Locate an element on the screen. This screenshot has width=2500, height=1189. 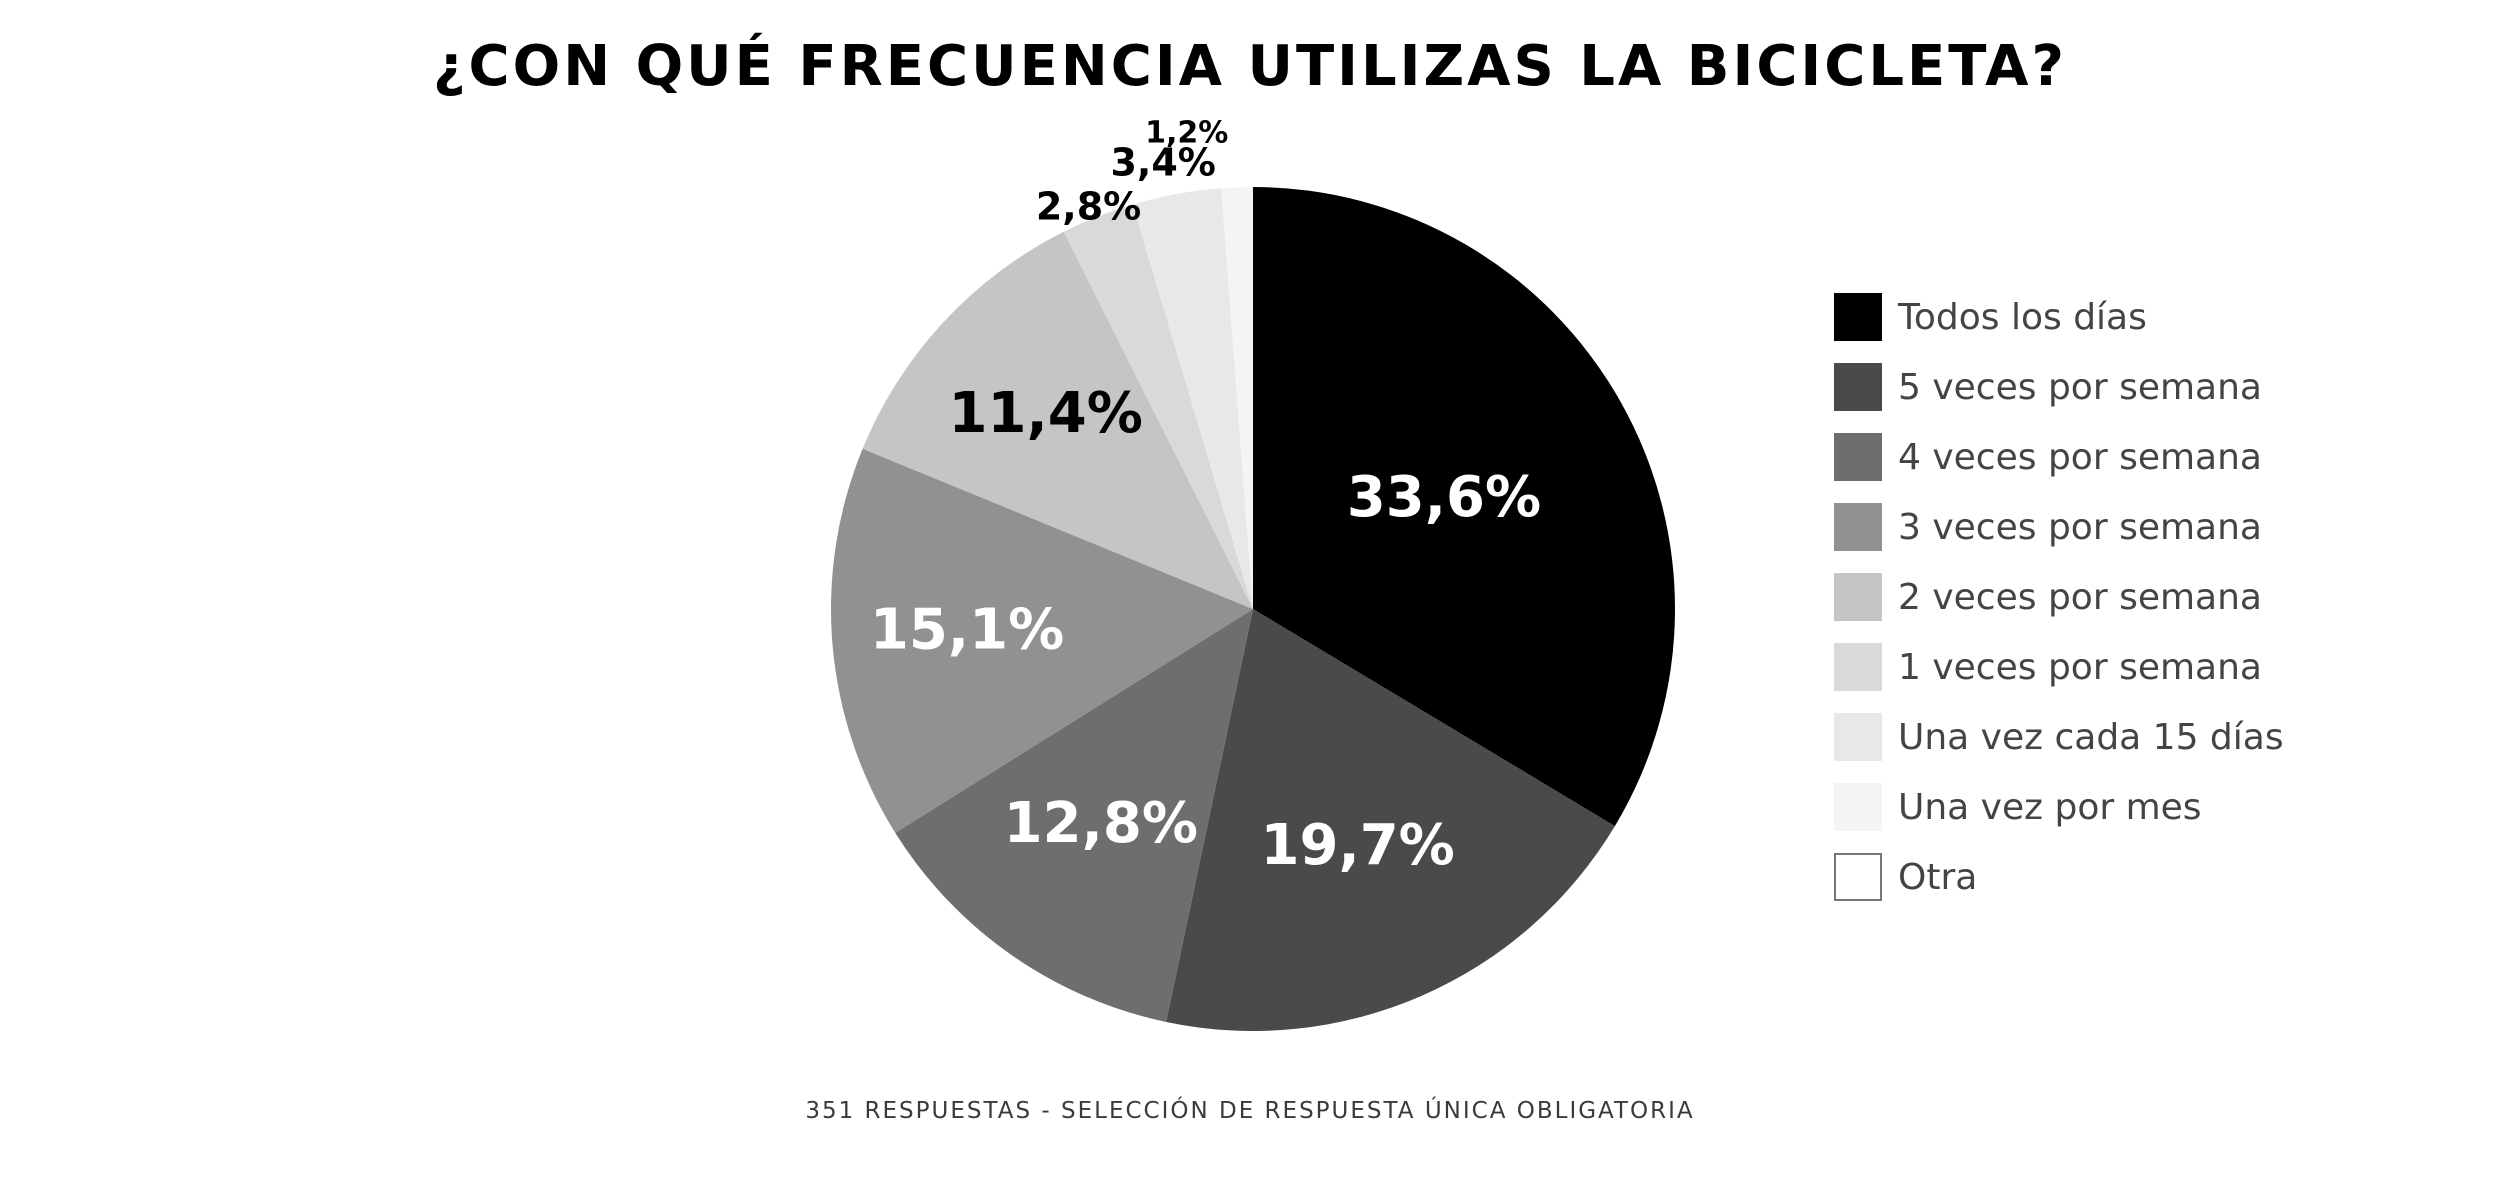
legend-label: 1 veces por semana is located at coordinates (2080, 667).